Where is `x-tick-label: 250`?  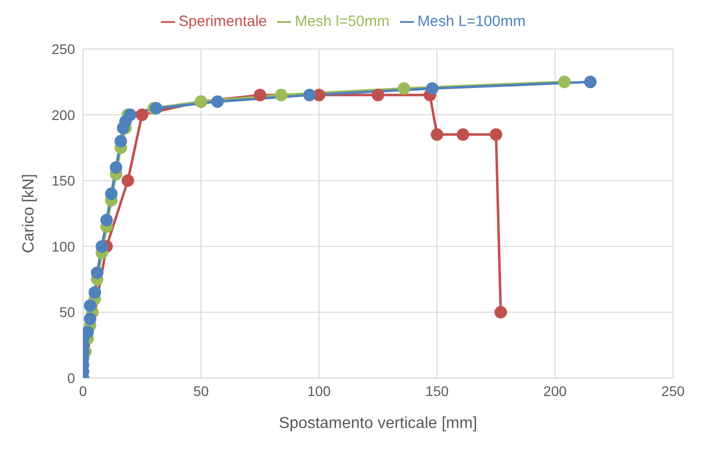 x-tick-label: 250 is located at coordinates (673, 390).